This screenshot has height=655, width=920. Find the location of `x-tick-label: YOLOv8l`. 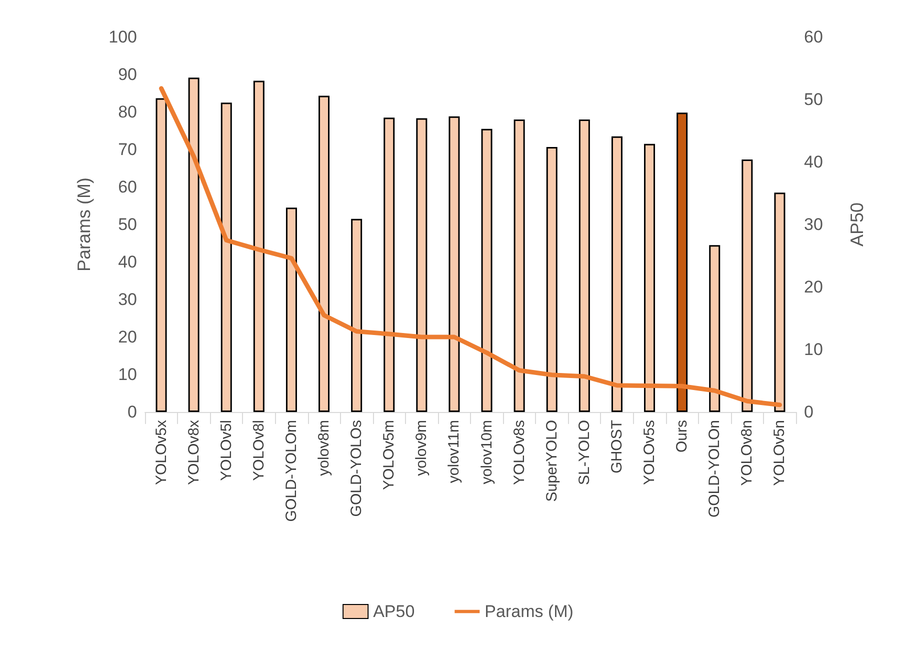

x-tick-label: YOLOv8l is located at coordinates (259, 450).